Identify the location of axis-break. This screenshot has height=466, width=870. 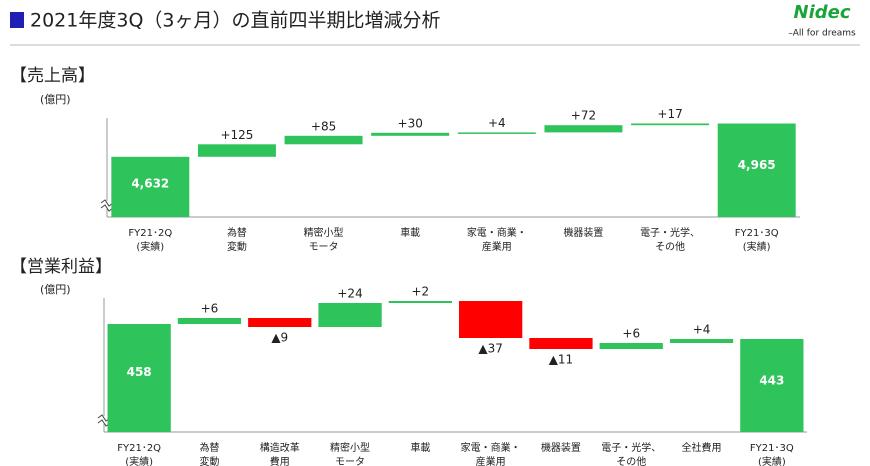
(107, 205).